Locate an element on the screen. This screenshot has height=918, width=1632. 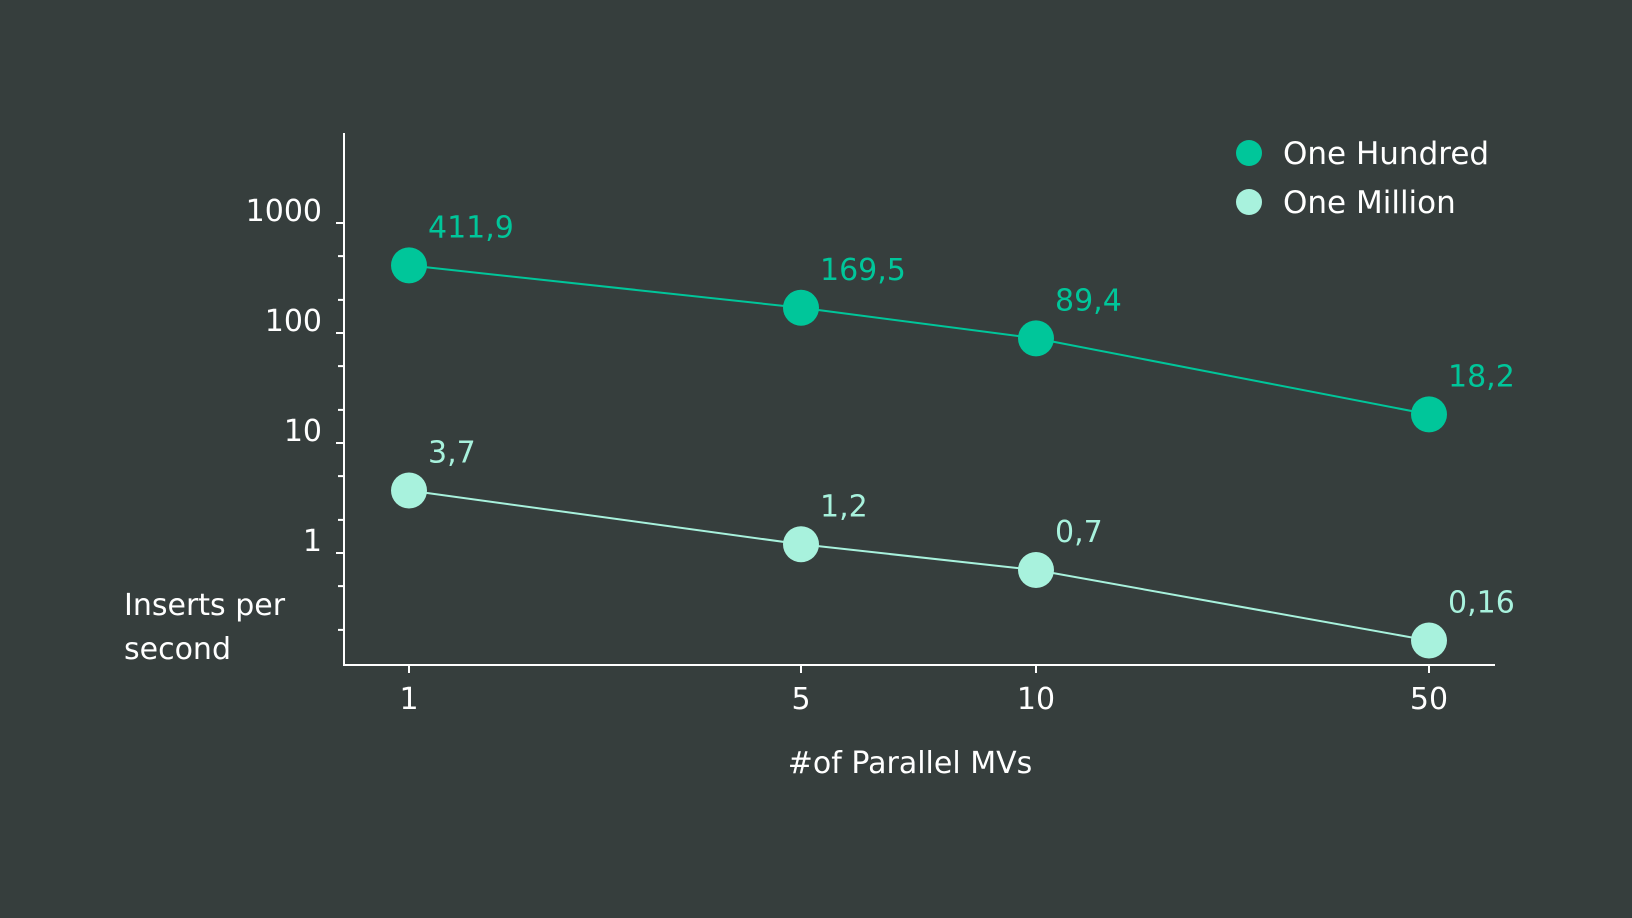
data-label: 0,16 is located at coordinates (1481, 603).